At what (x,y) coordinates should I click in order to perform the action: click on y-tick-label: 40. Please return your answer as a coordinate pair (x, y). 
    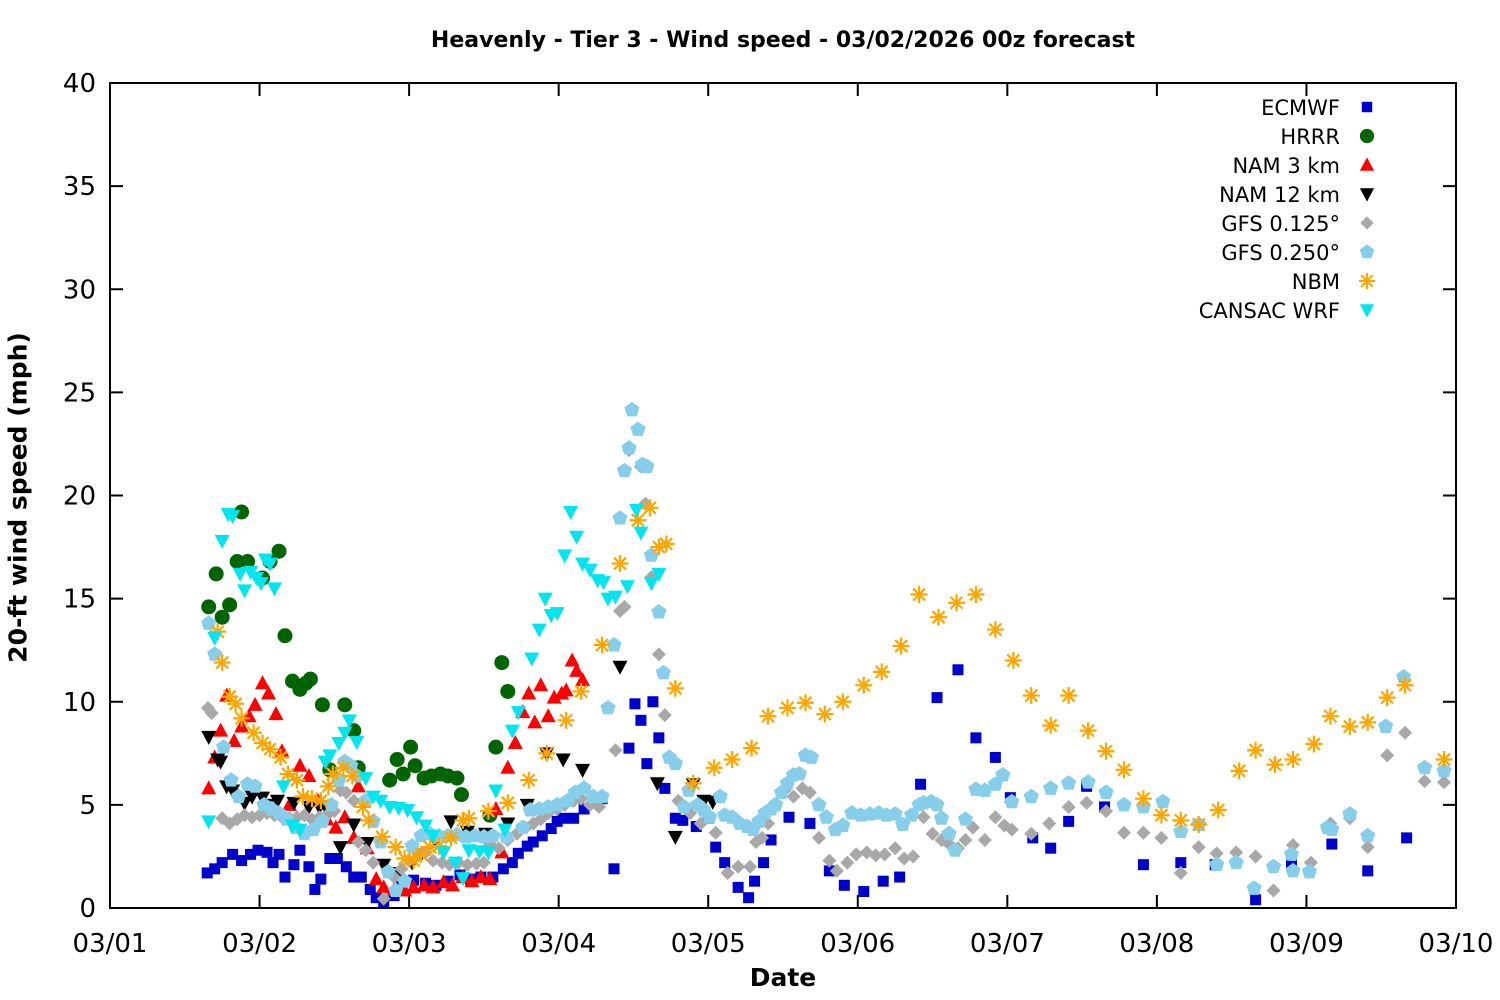
    Looking at the image, I should click on (79, 84).